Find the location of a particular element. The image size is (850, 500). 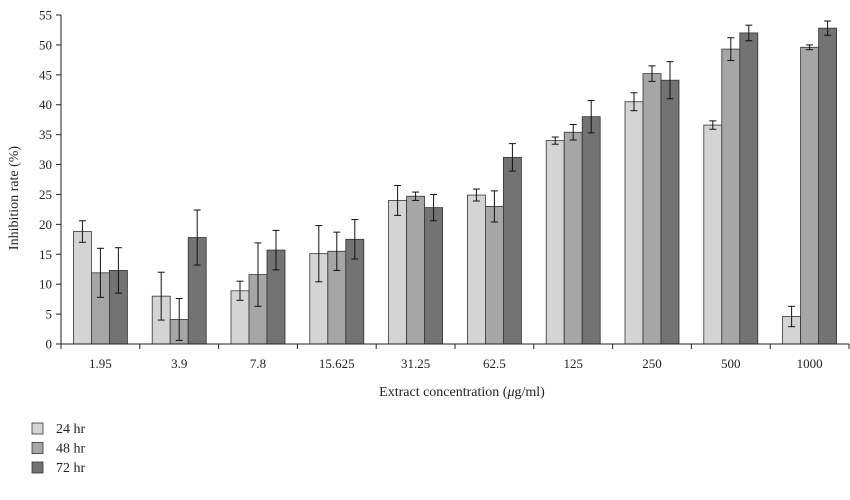

bar-72hr-31.25 is located at coordinates (434, 276).